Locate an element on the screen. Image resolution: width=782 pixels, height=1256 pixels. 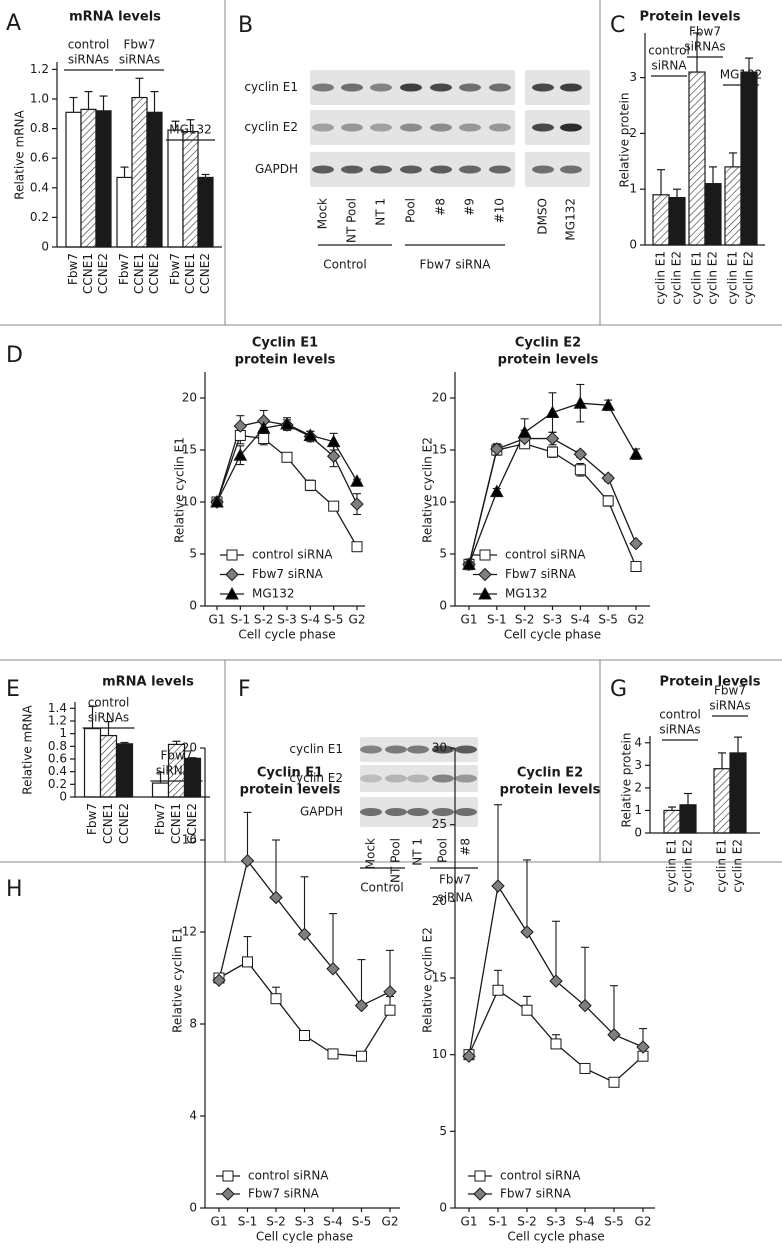
x-tick-label: cyclin E2 is located at coordinates (677, 278).